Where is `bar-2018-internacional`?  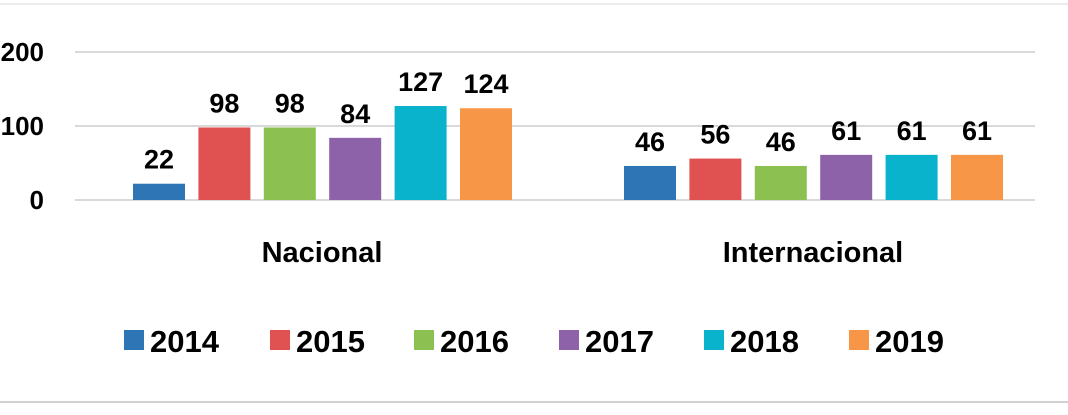 bar-2018-internacional is located at coordinates (911, 177).